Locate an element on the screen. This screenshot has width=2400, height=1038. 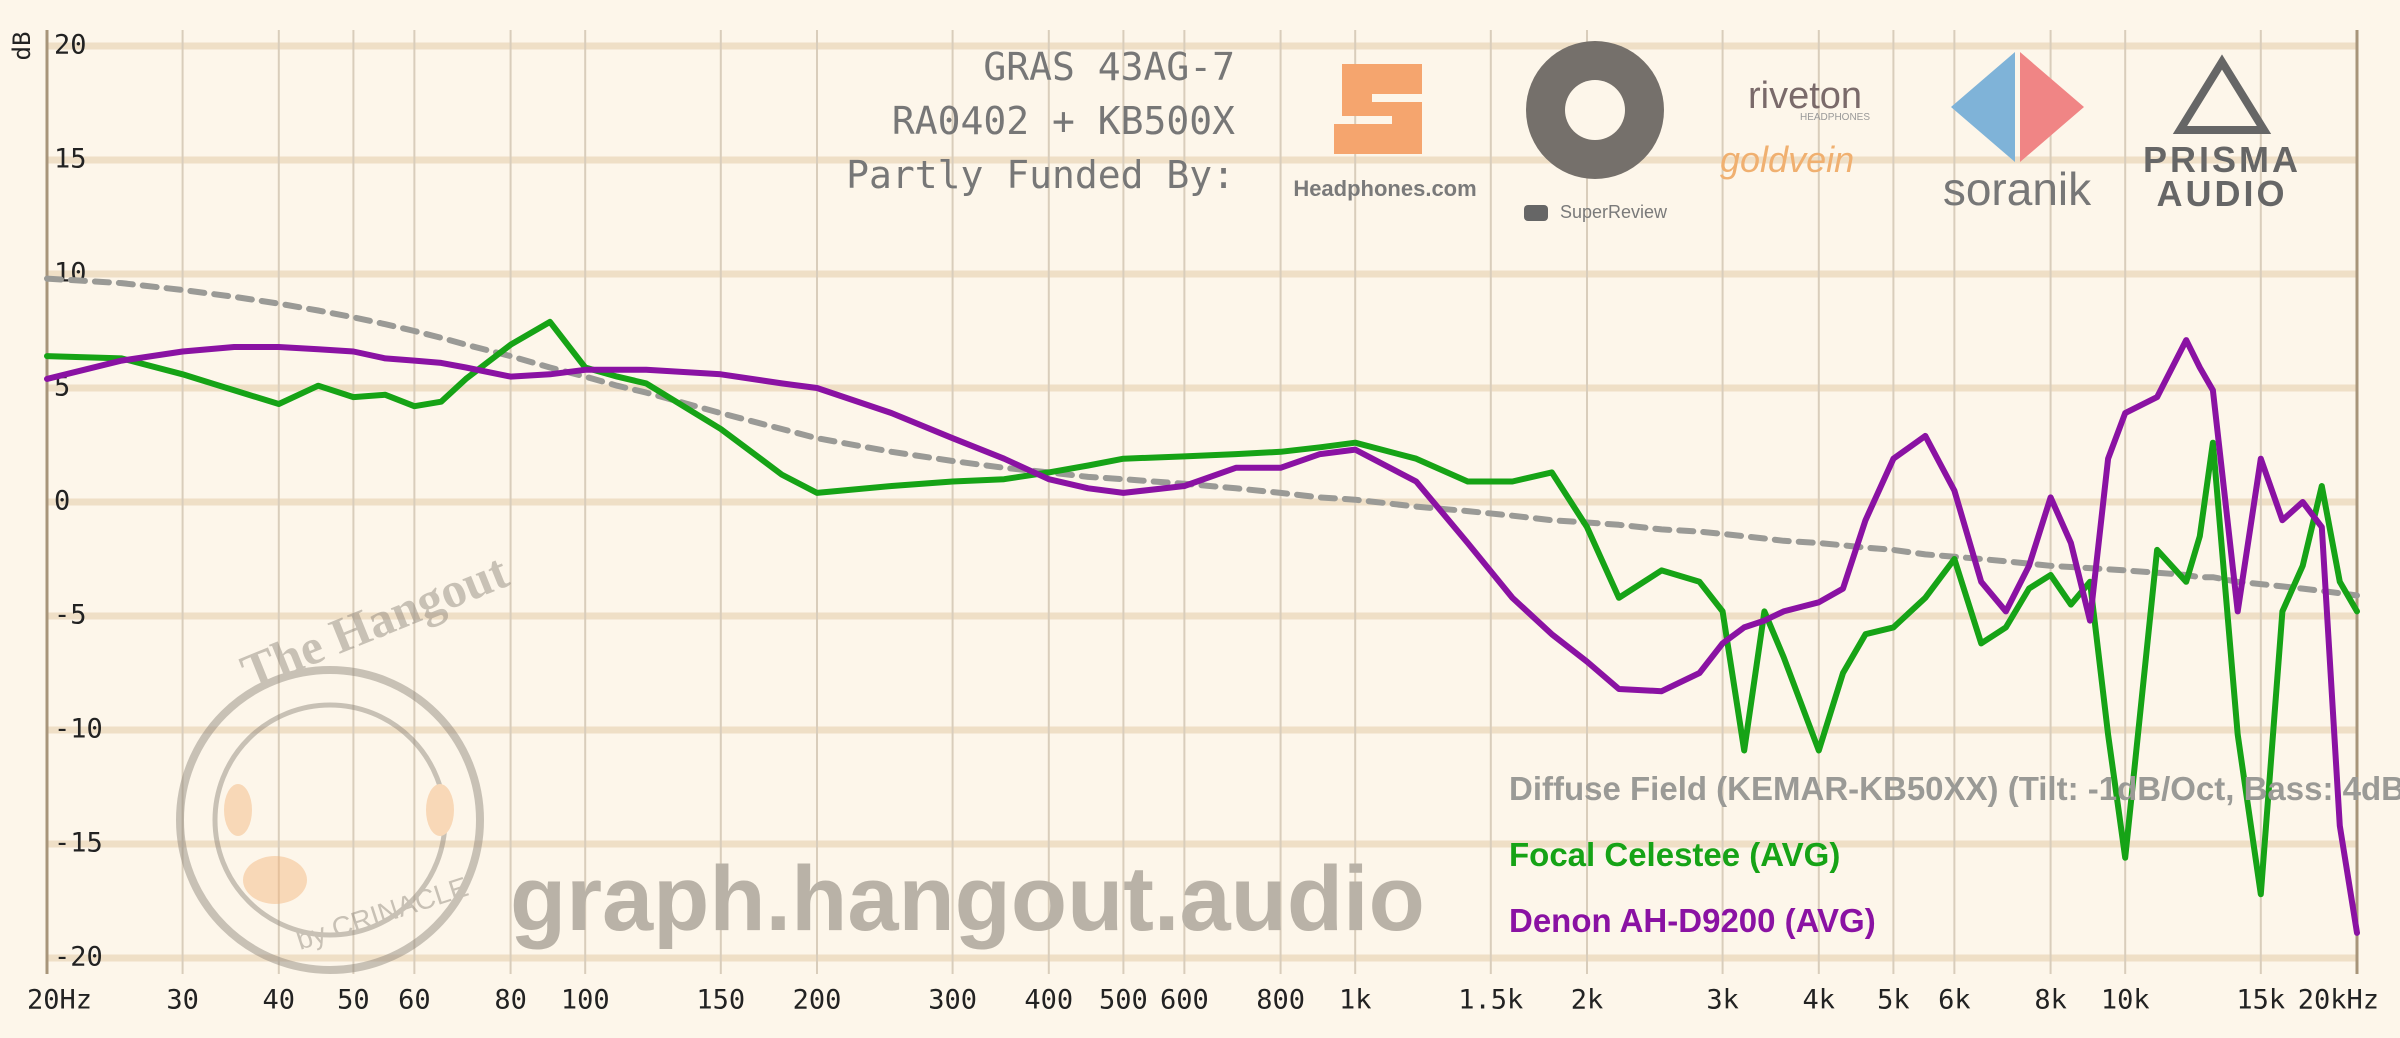
x-tick-label: 100 is located at coordinates (585, 1000).